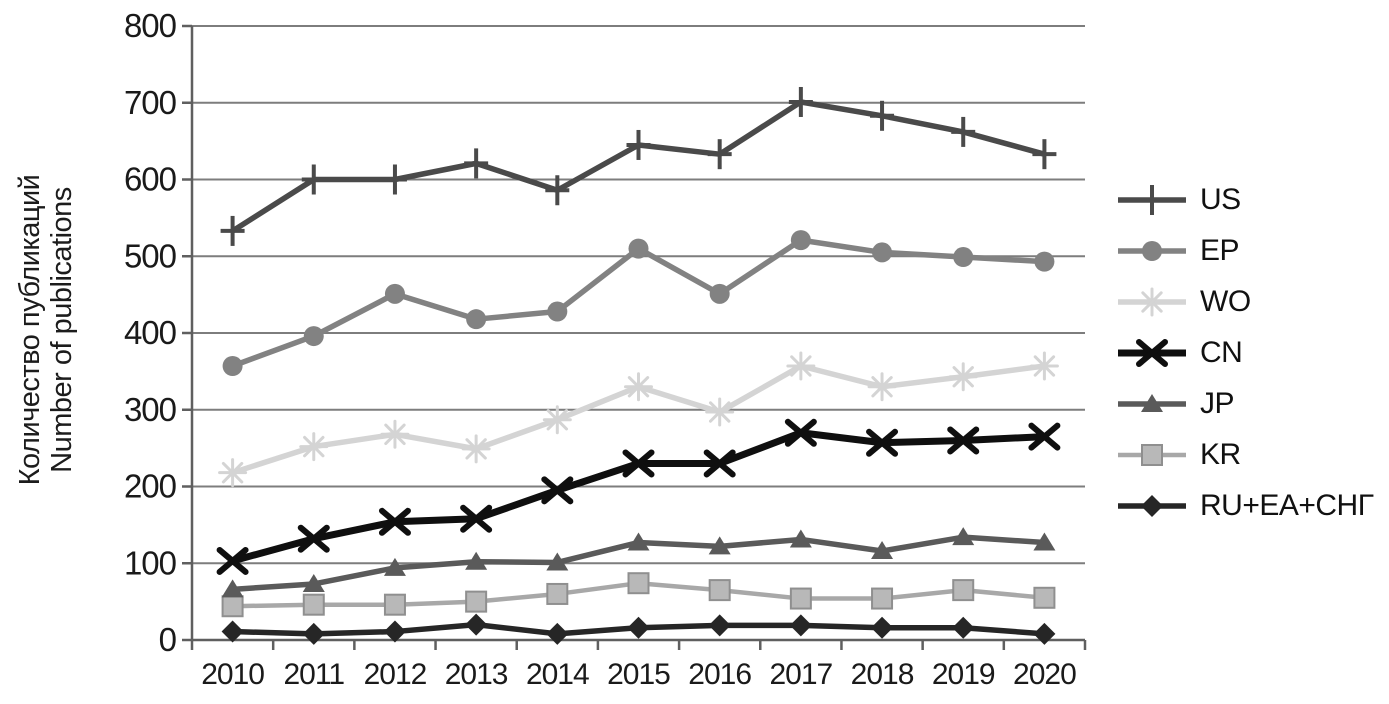  Describe the element at coordinates (800, 674) in the screenshot. I see `x-tick-label: 2017` at that location.